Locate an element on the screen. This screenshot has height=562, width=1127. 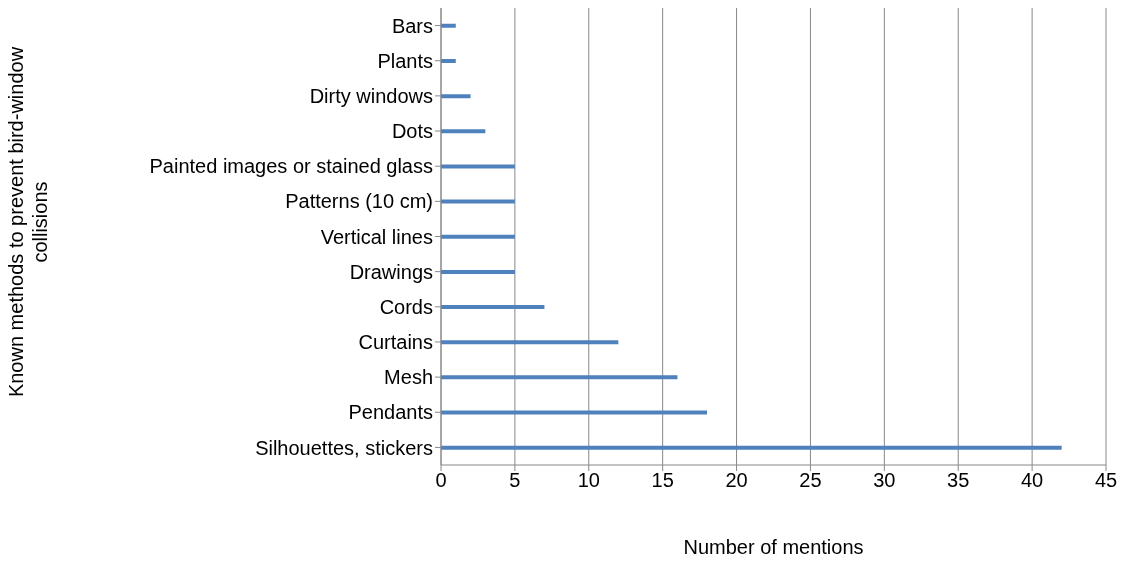
y-tick-label: Mesh is located at coordinates (408, 377).